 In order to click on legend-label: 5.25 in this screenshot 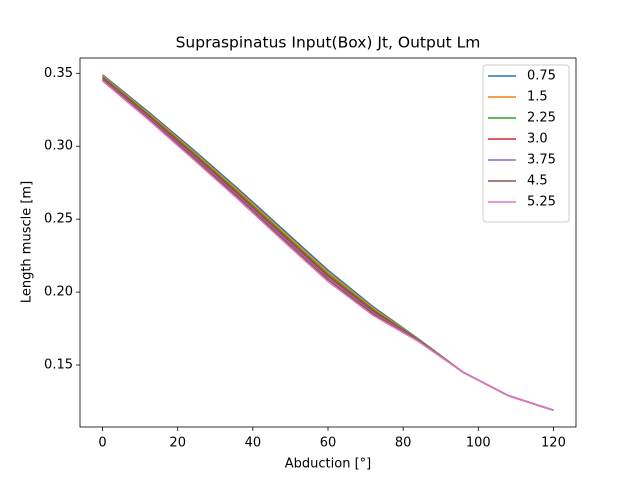, I will do `click(541, 202)`.